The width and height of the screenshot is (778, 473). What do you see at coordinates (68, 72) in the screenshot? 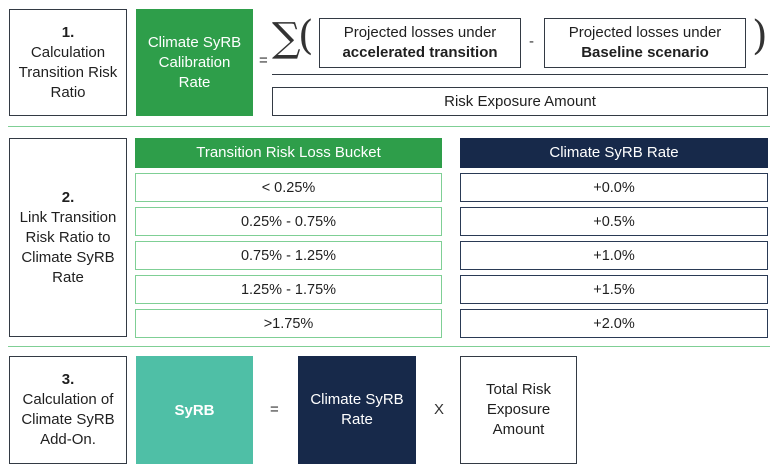
I see `step-description: Calculation Transition Risk Ratio` at bounding box center [68, 72].